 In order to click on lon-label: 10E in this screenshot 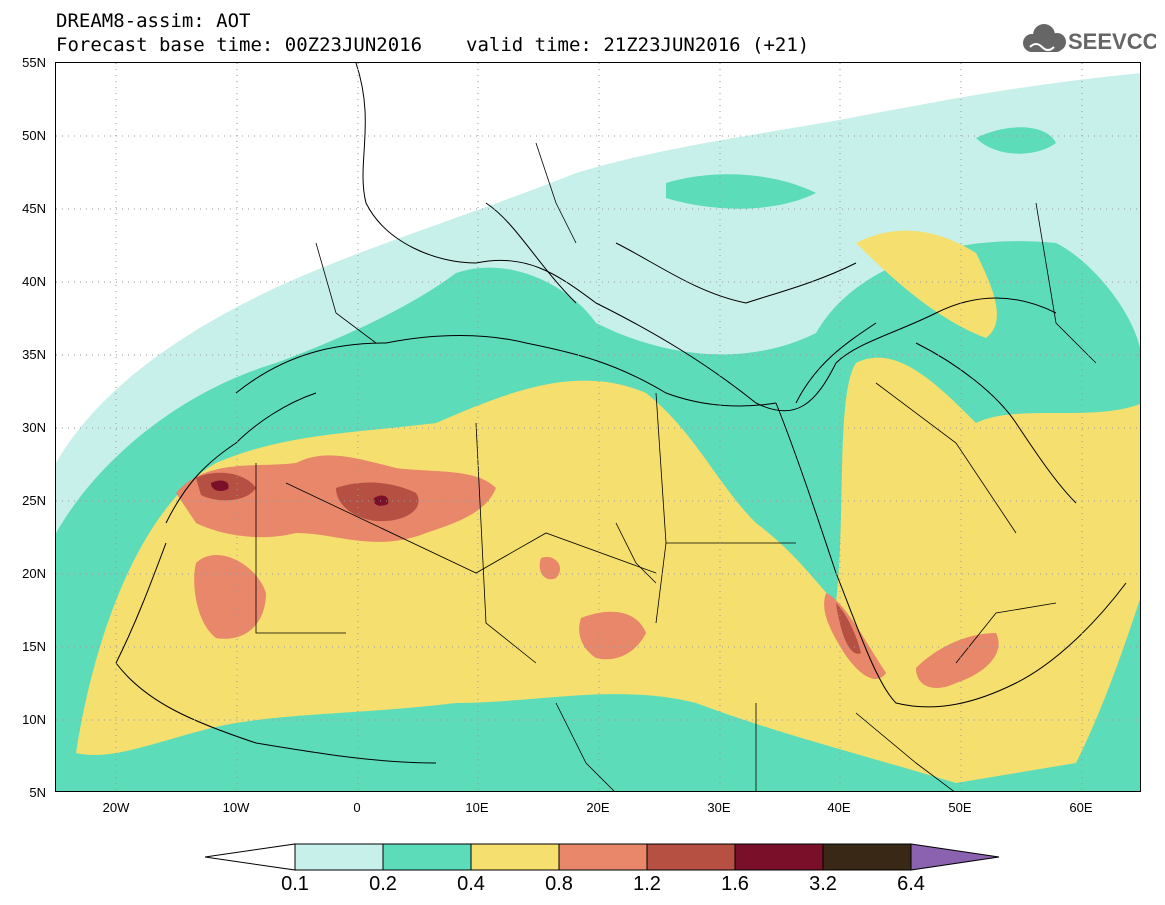, I will do `click(477, 807)`.